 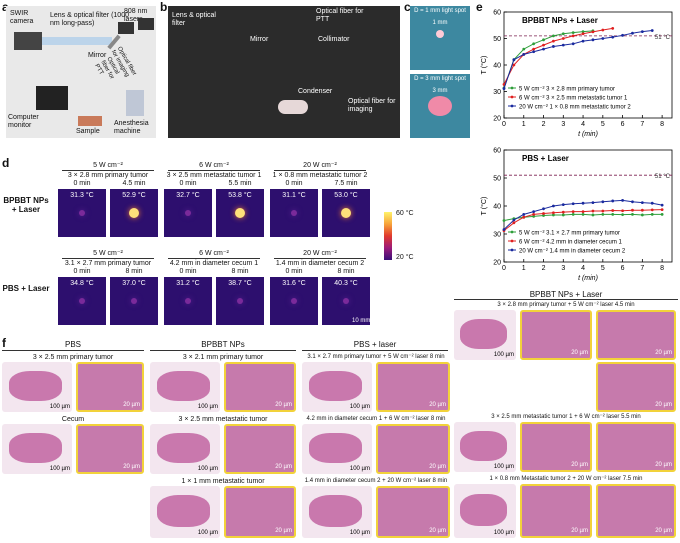 What do you see at coordinates (440, 23) in the screenshot?
I see `spot-1mm-size: 1 mm` at bounding box center [440, 23].